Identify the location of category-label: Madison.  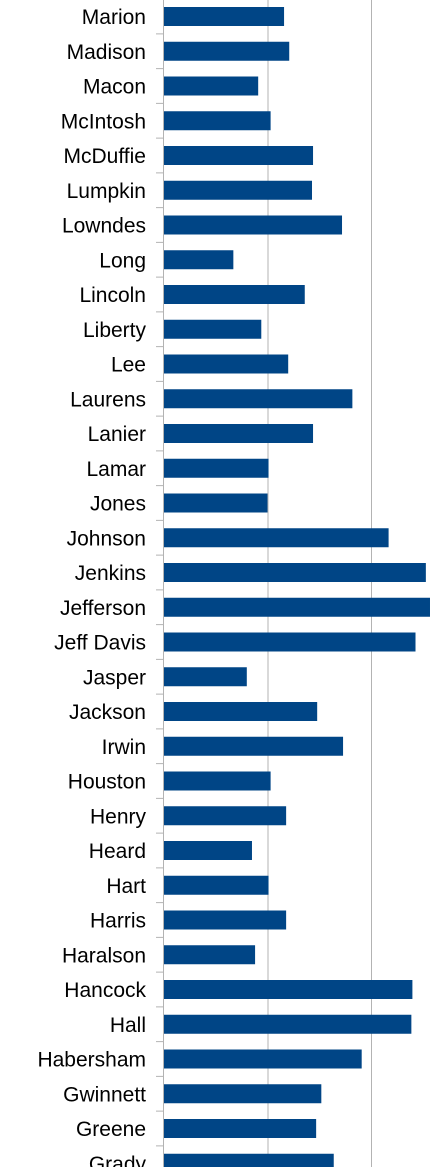
(106, 52).